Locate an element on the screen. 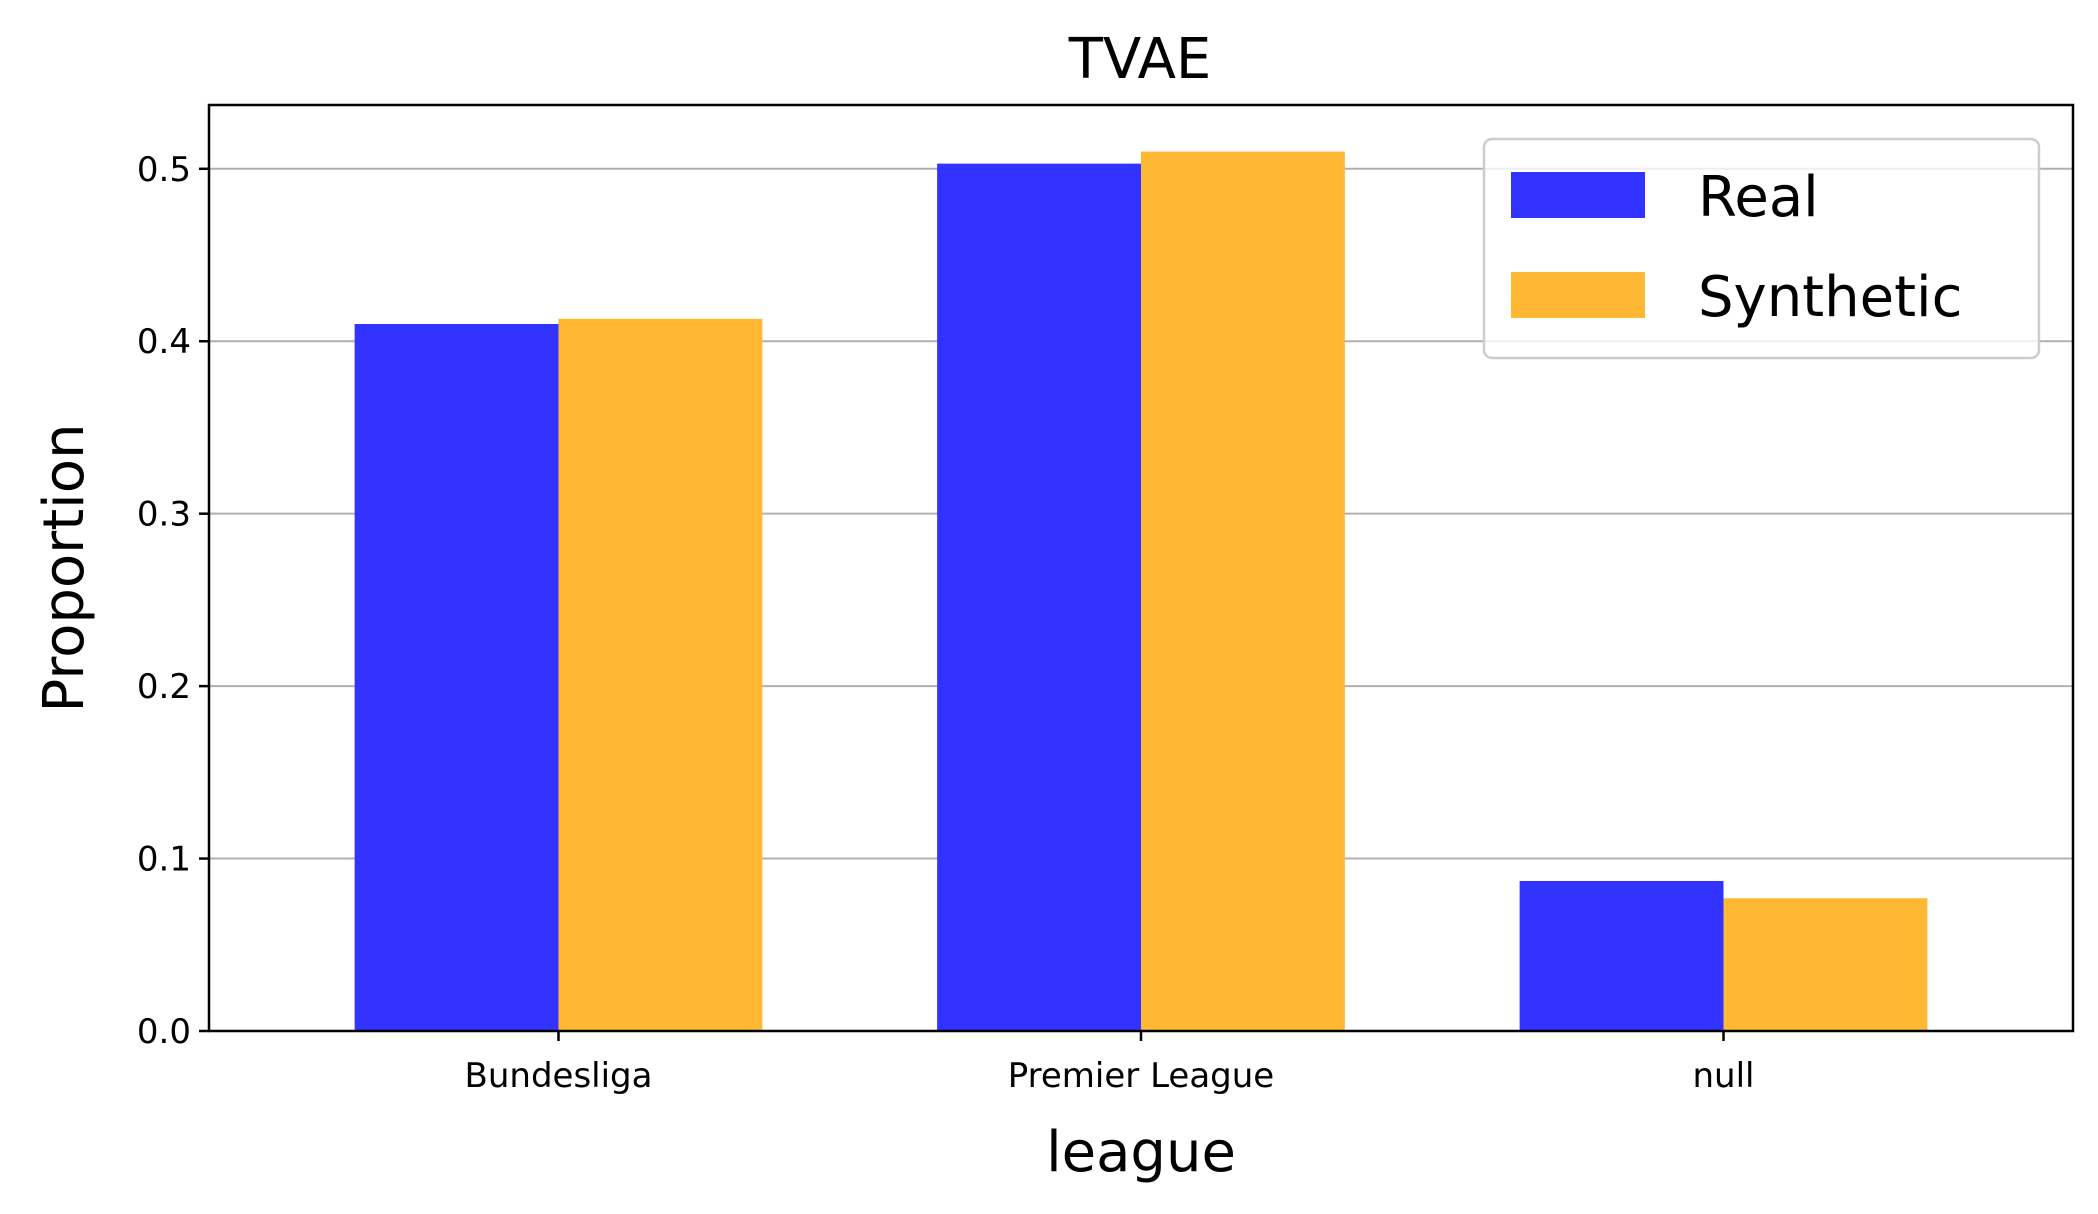 This screenshot has width=2098, height=1214. y-tick-label: 0.5 is located at coordinates (164, 170).